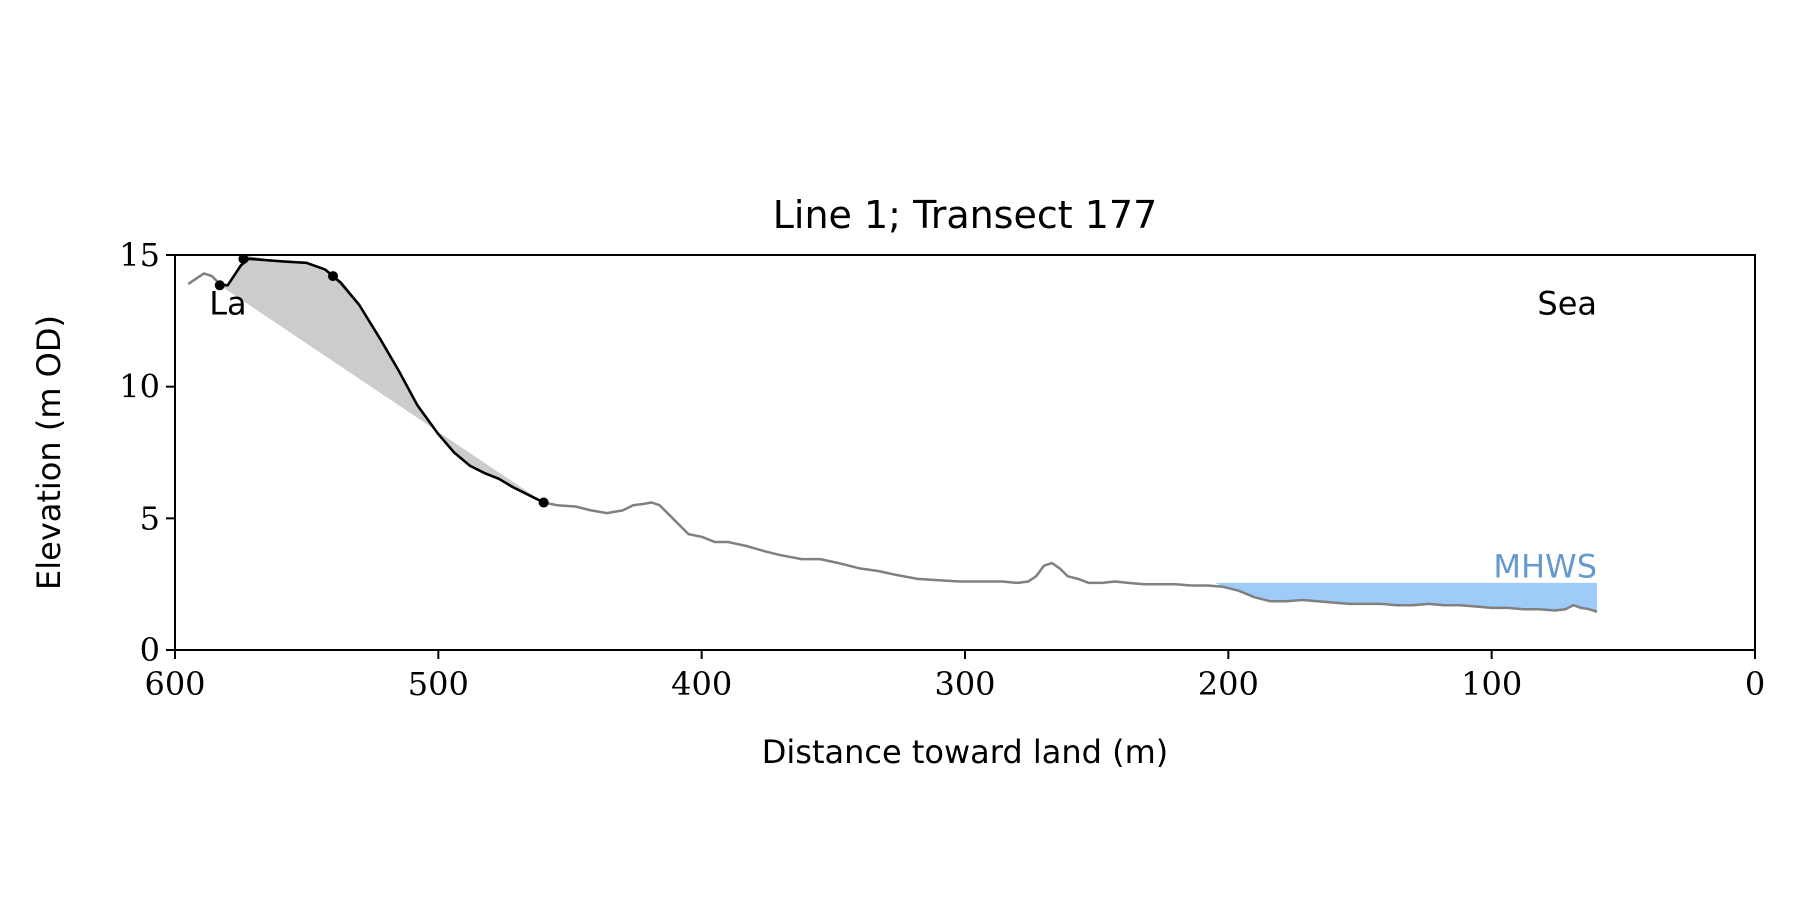 This screenshot has height=900, width=1800. I want to click on y-tick-label-0: 0, so click(150, 650).